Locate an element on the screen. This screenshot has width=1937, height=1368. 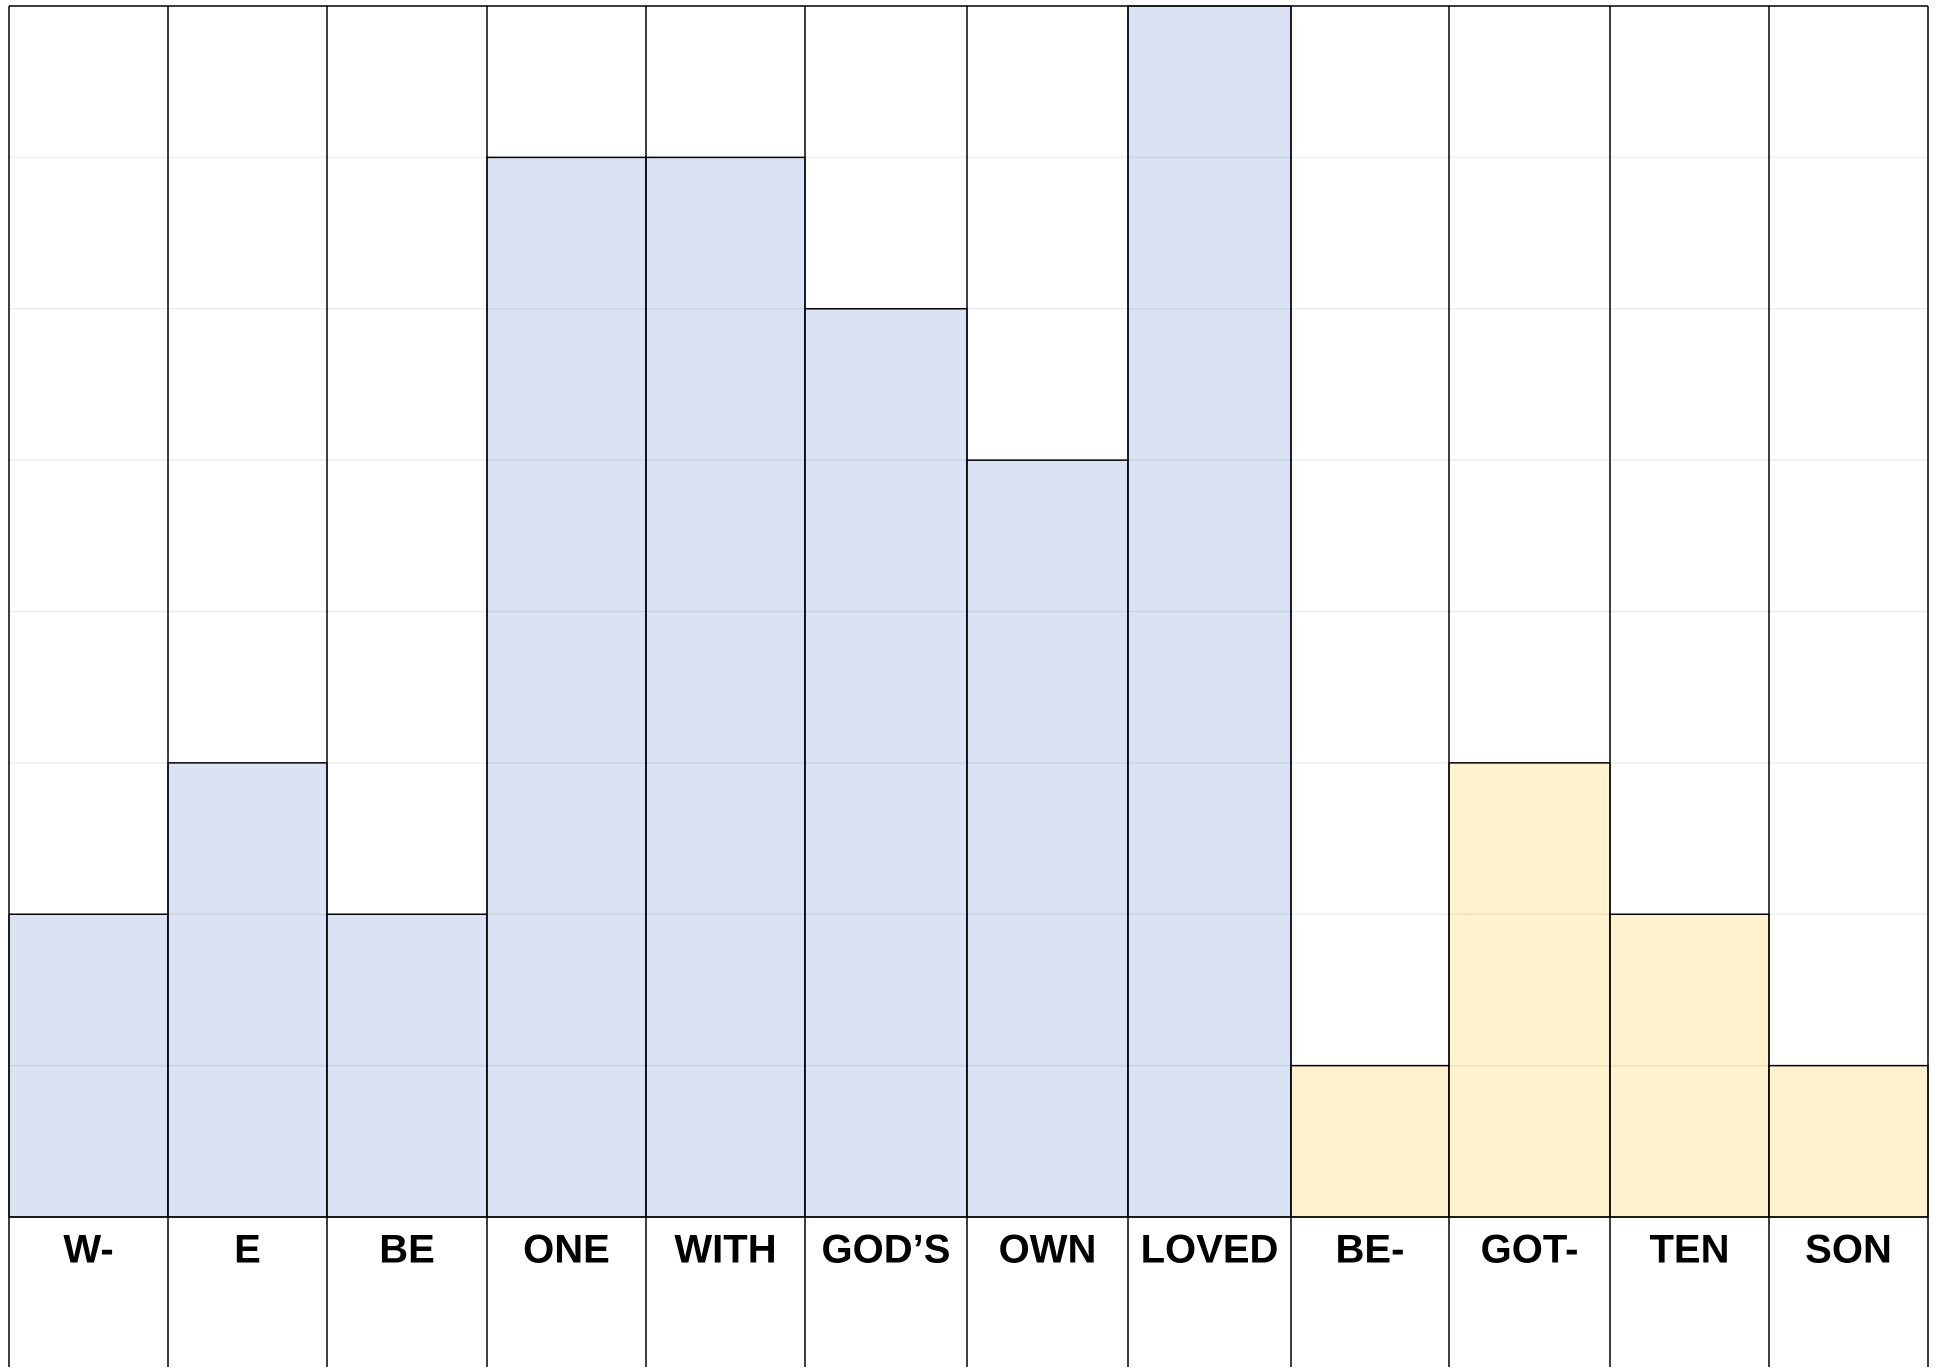
x-tick-label: SON is located at coordinates (1848, 1250).